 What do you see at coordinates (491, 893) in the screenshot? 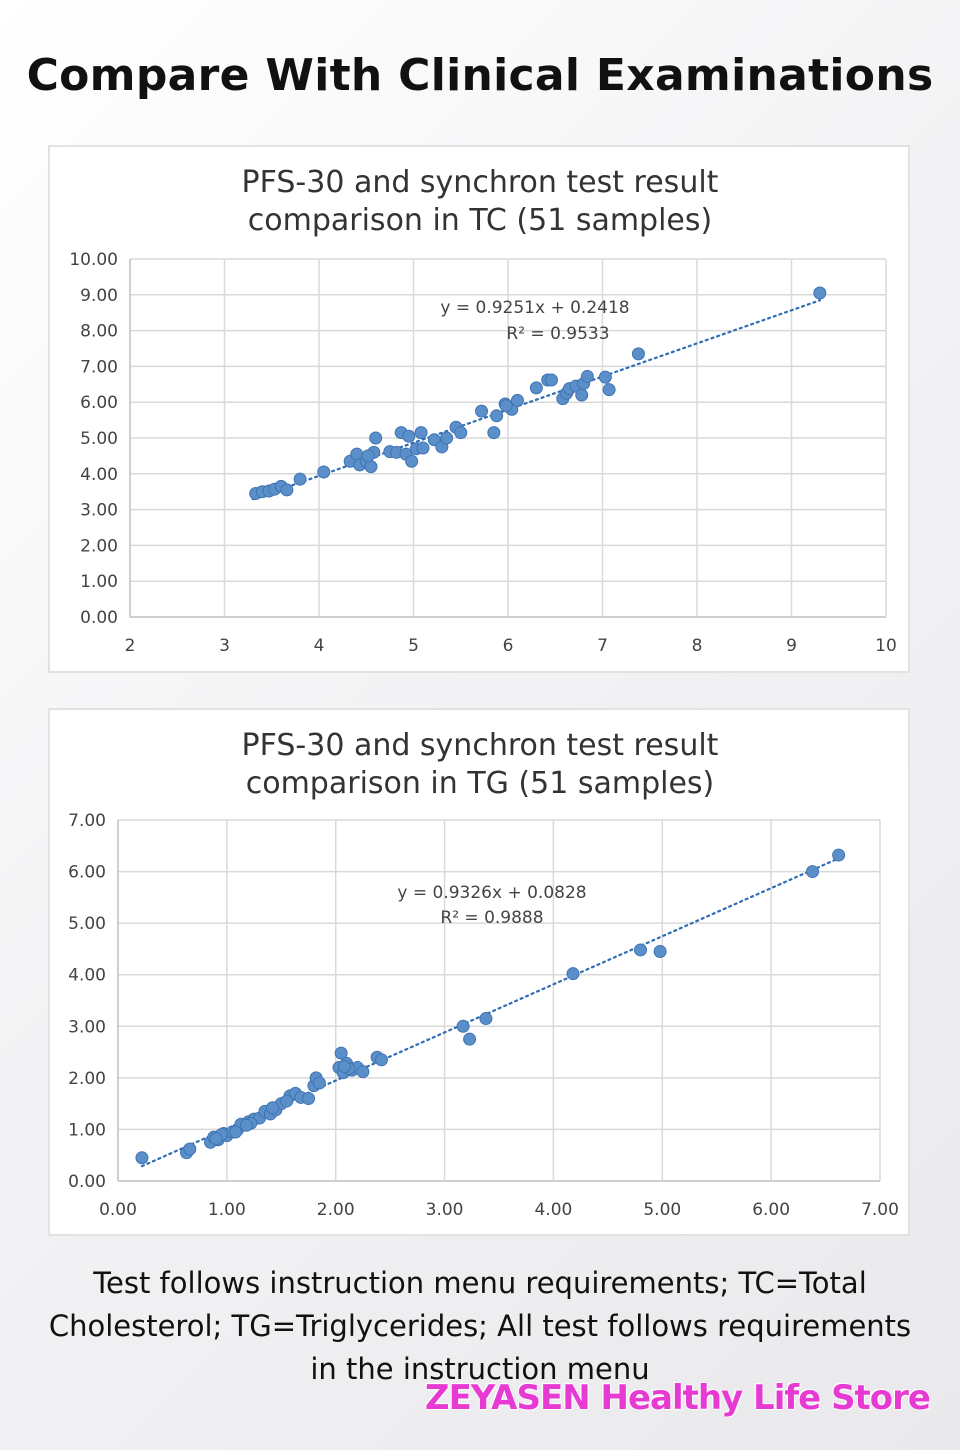
I see `trendline-equation: y = 0.9326x + 0.0828` at bounding box center [491, 893].